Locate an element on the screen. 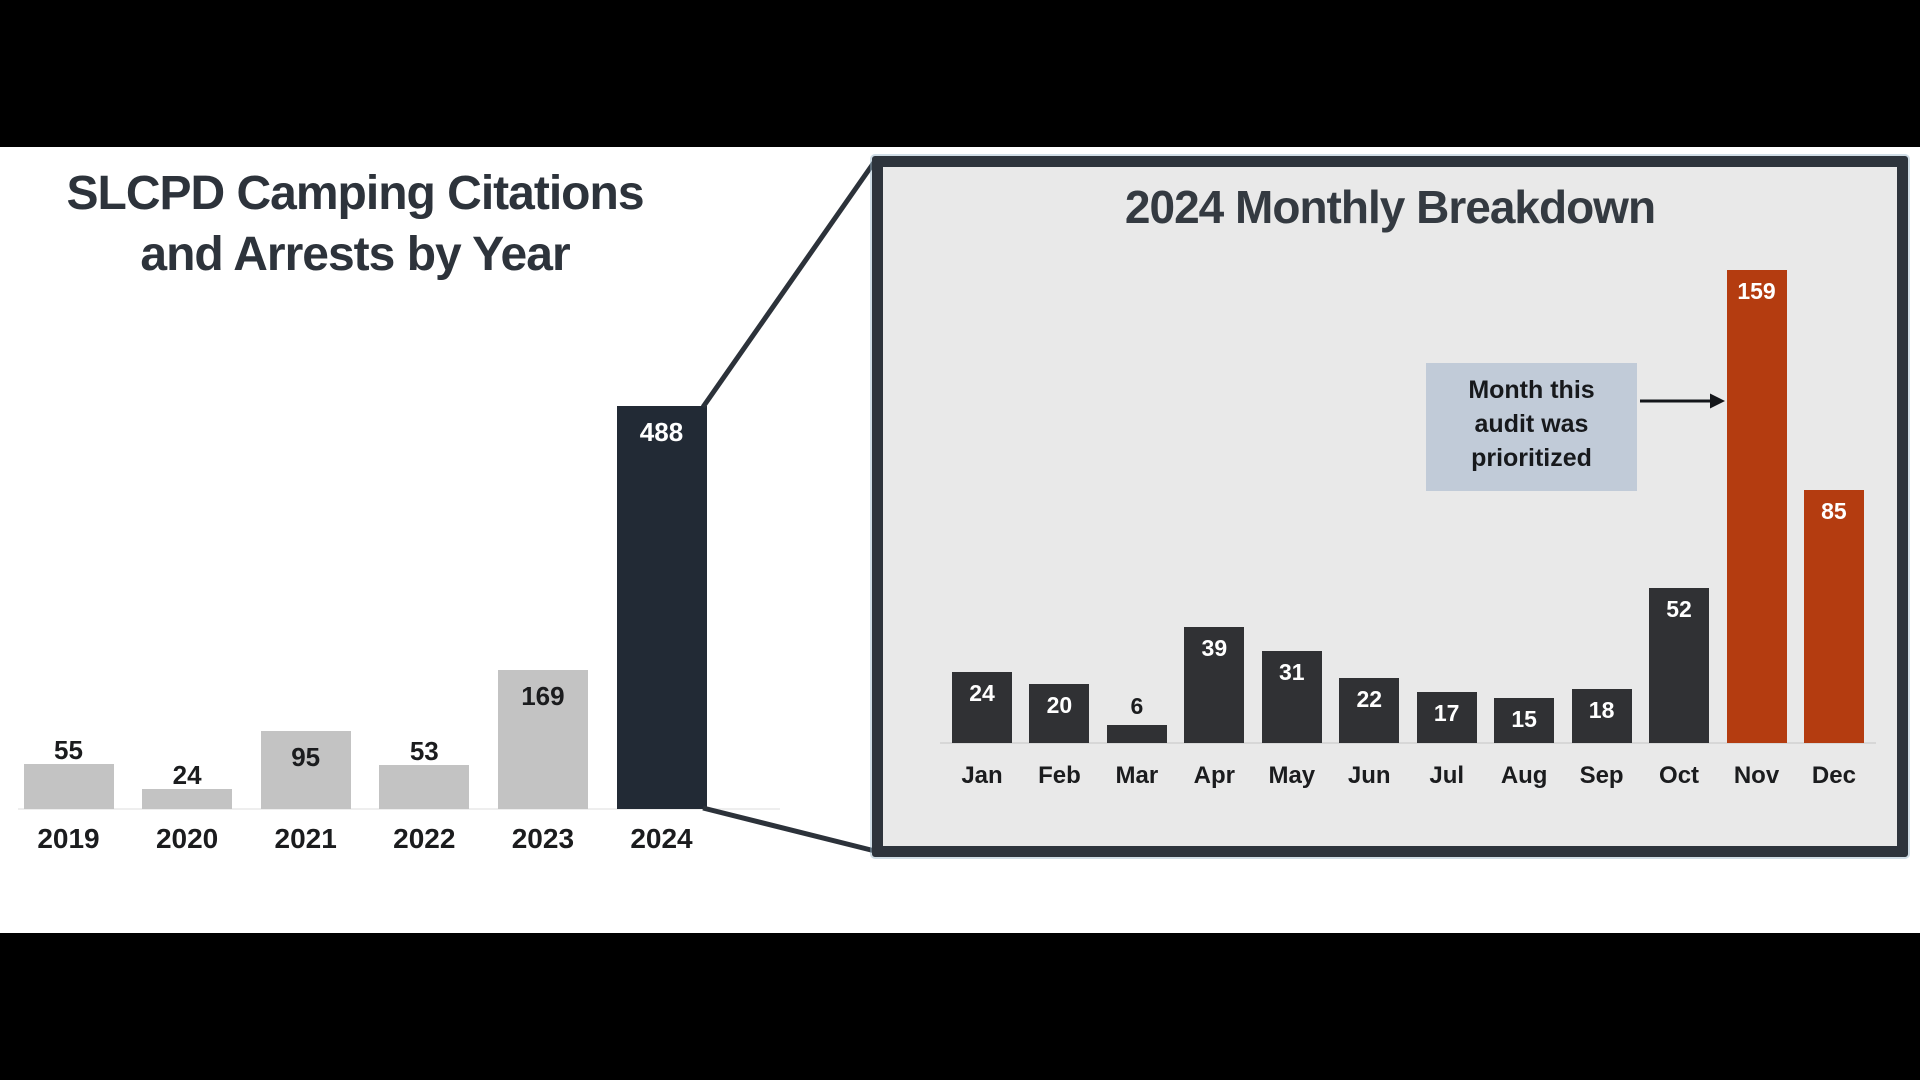 Image resolution: width=1920 pixels, height=1080 pixels. bar-value-may: 31 is located at coordinates (1292, 671).